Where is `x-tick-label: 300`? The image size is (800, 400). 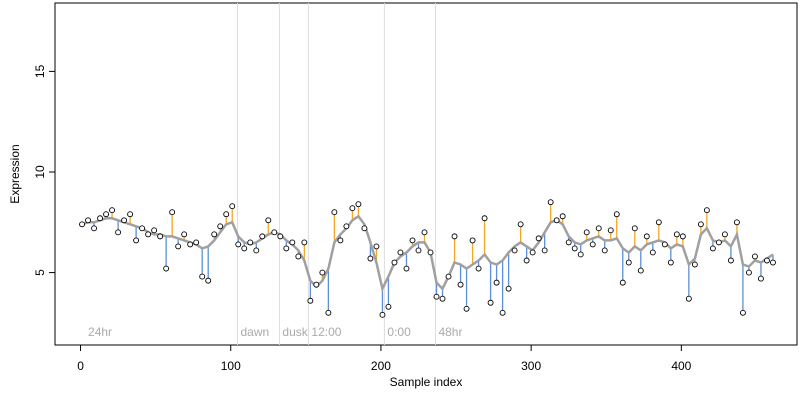 x-tick-label: 300 is located at coordinates (531, 366).